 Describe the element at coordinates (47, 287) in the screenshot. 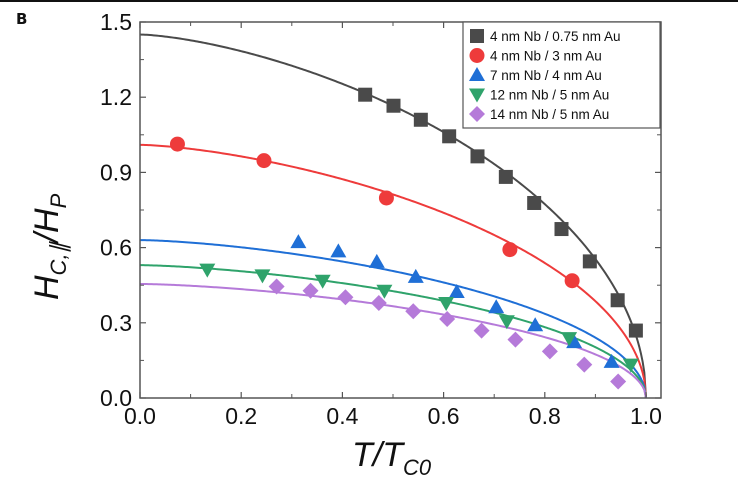

I see `y-axis-label-main: H` at that location.